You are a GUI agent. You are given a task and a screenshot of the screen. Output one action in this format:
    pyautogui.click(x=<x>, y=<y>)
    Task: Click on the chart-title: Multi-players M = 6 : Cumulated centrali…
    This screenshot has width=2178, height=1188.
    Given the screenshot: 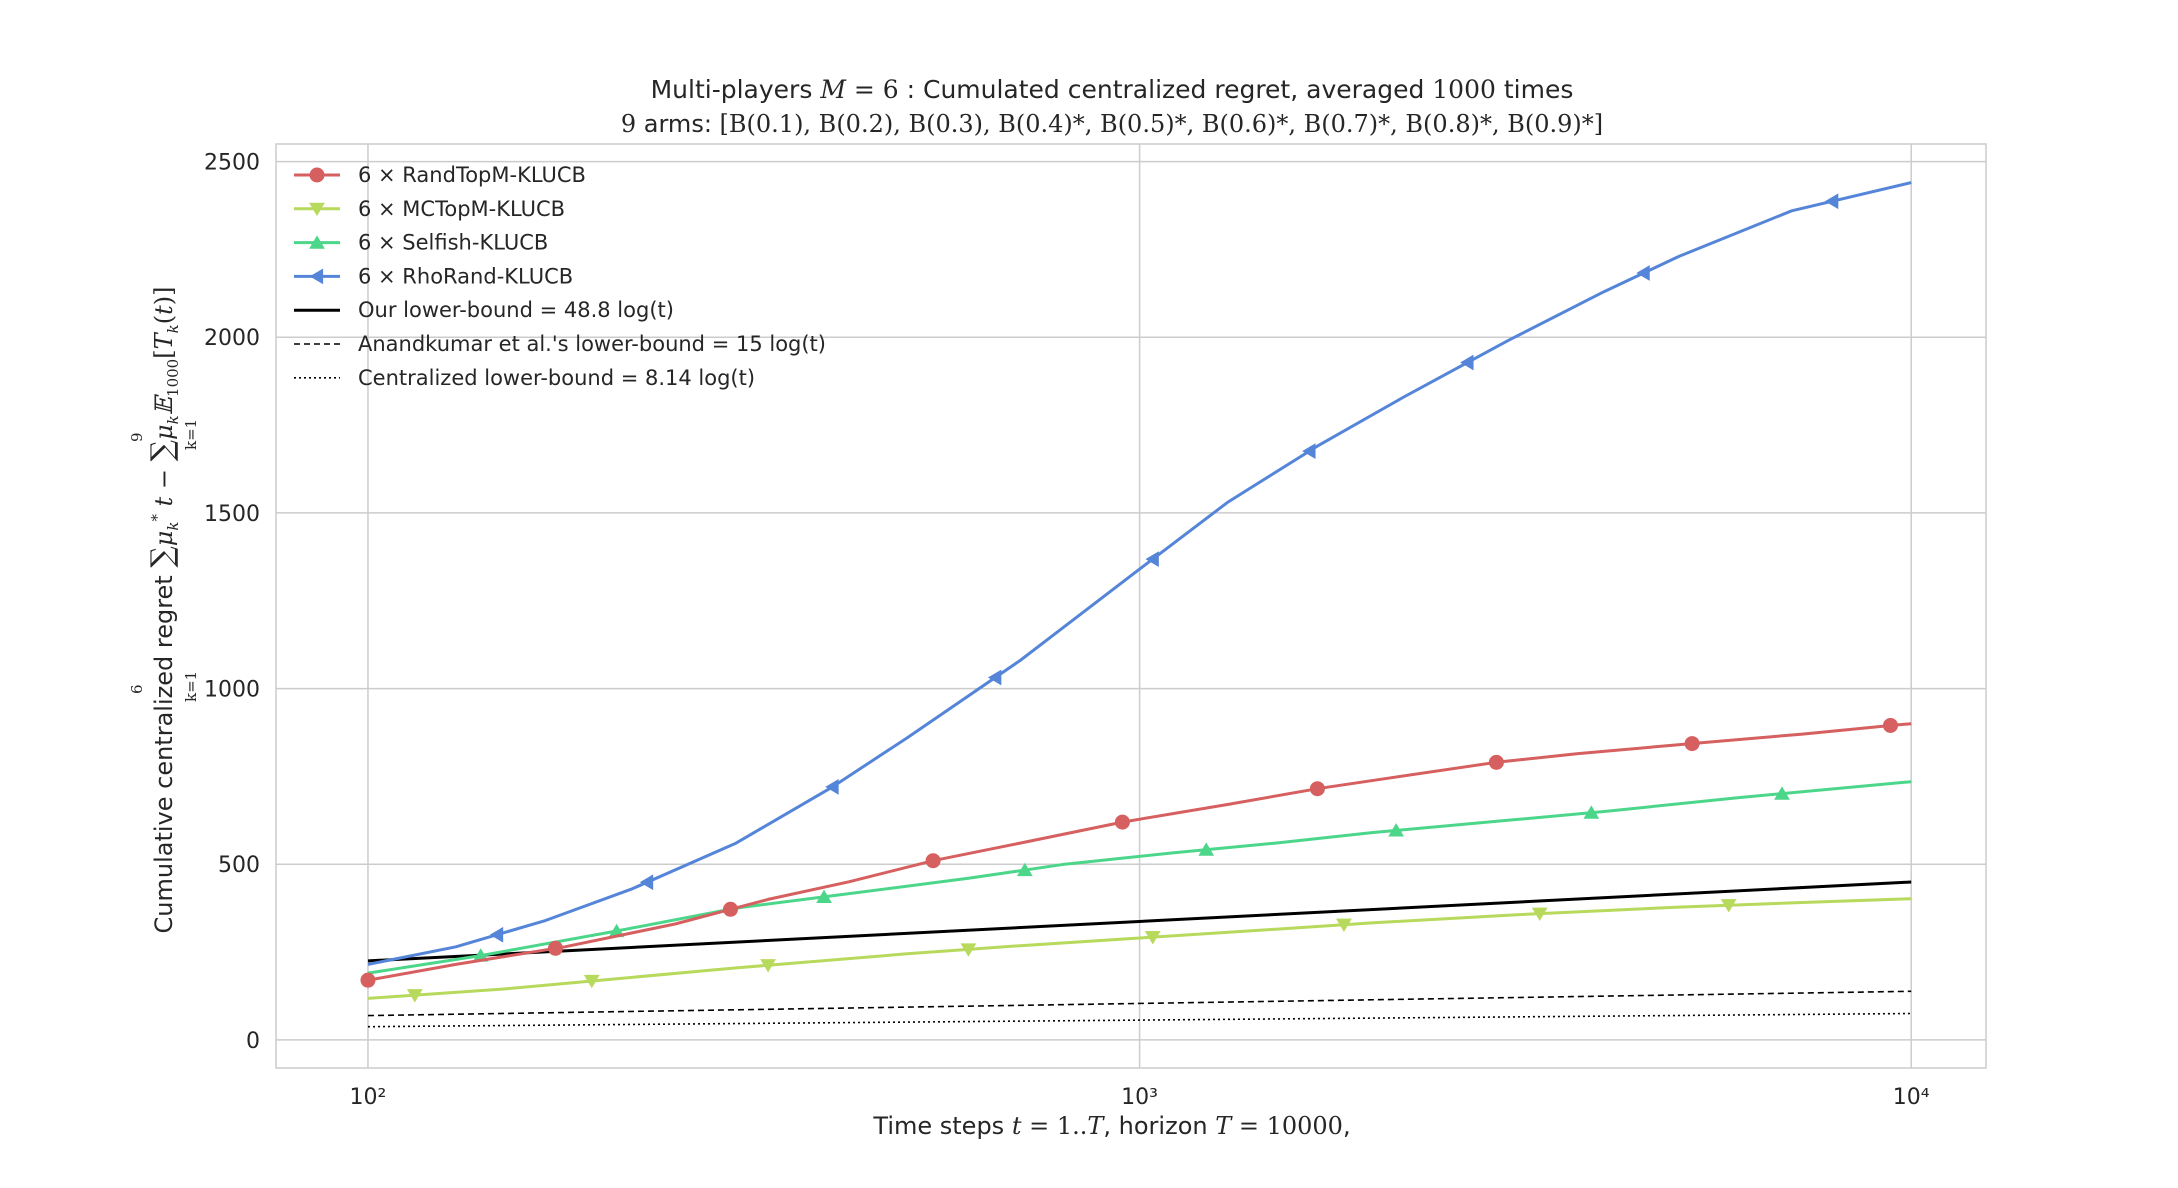 What is the action you would take?
    pyautogui.click(x=1112, y=89)
    